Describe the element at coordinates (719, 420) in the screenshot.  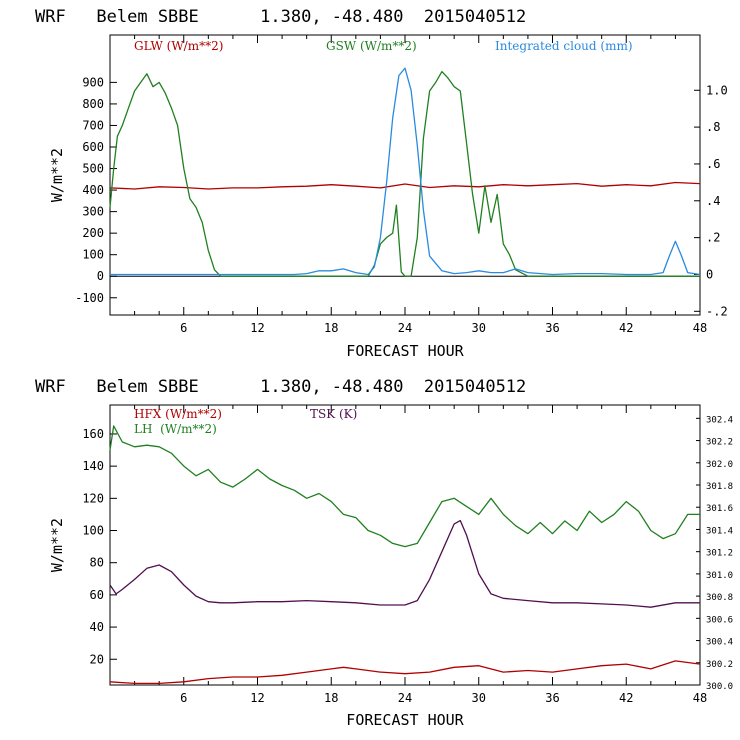
I see `y2-tick-label: 302.4` at that location.